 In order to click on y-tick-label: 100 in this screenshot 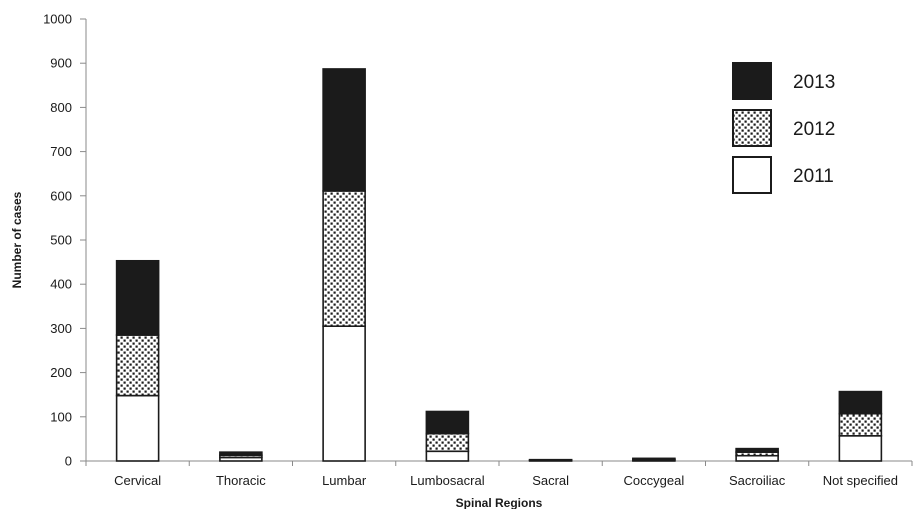, I will do `click(61, 416)`.